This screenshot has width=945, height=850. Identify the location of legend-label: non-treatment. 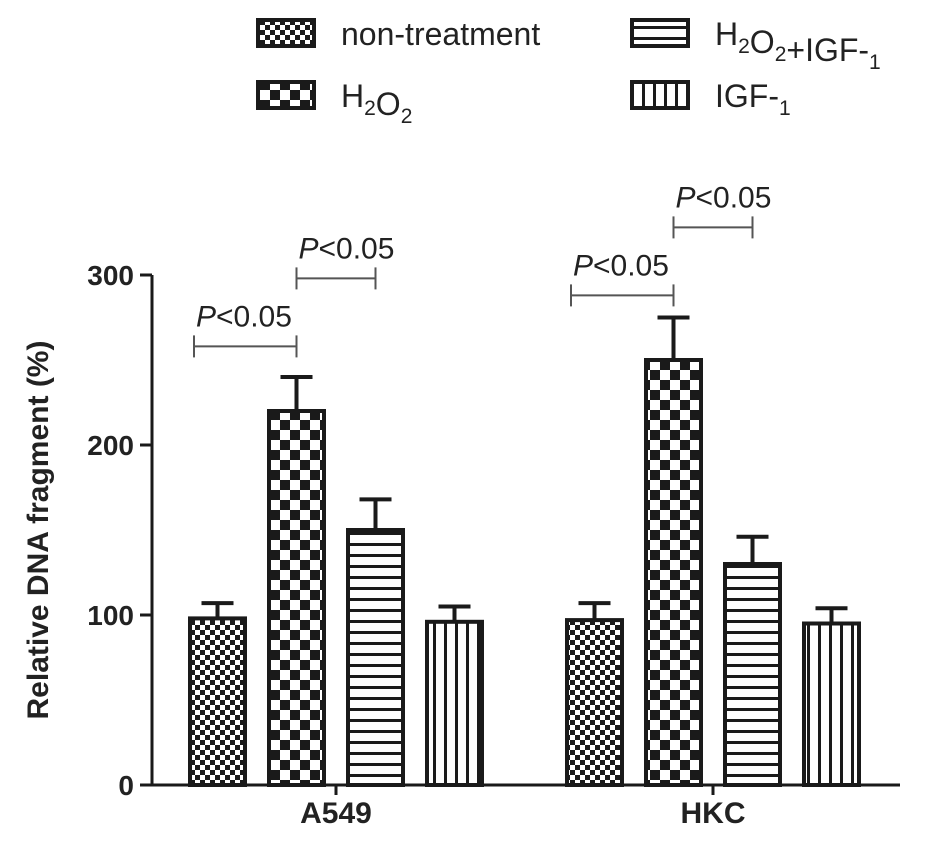
(440, 34).